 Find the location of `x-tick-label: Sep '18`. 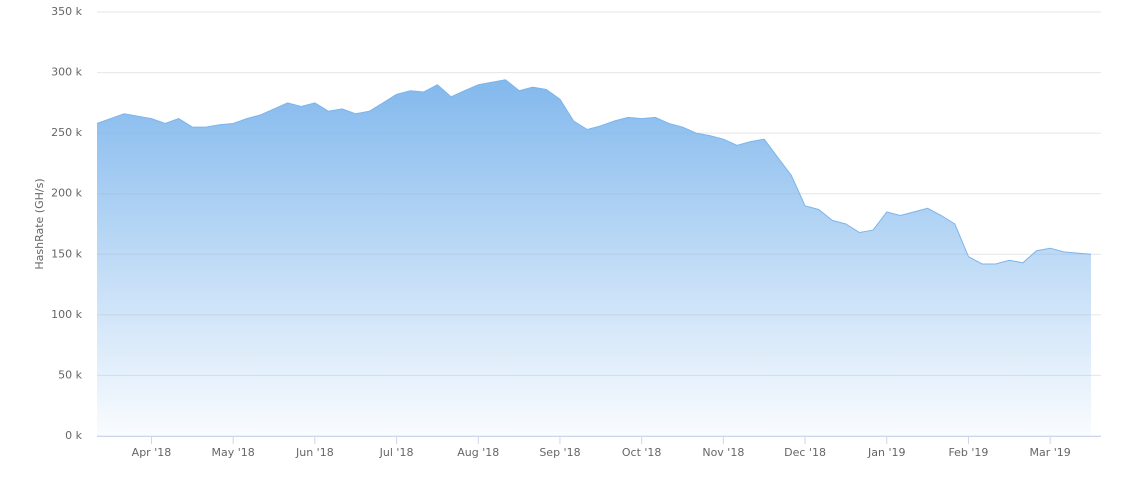

x-tick-label: Sep '18 is located at coordinates (559, 452).